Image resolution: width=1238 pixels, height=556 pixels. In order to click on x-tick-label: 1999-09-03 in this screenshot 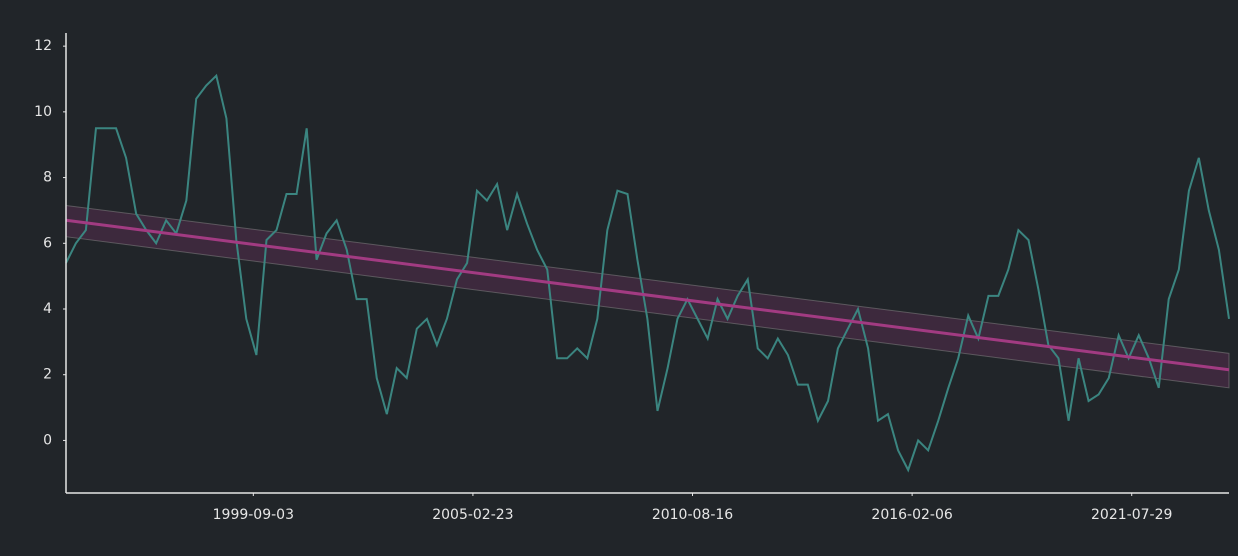, I will do `click(253, 515)`.